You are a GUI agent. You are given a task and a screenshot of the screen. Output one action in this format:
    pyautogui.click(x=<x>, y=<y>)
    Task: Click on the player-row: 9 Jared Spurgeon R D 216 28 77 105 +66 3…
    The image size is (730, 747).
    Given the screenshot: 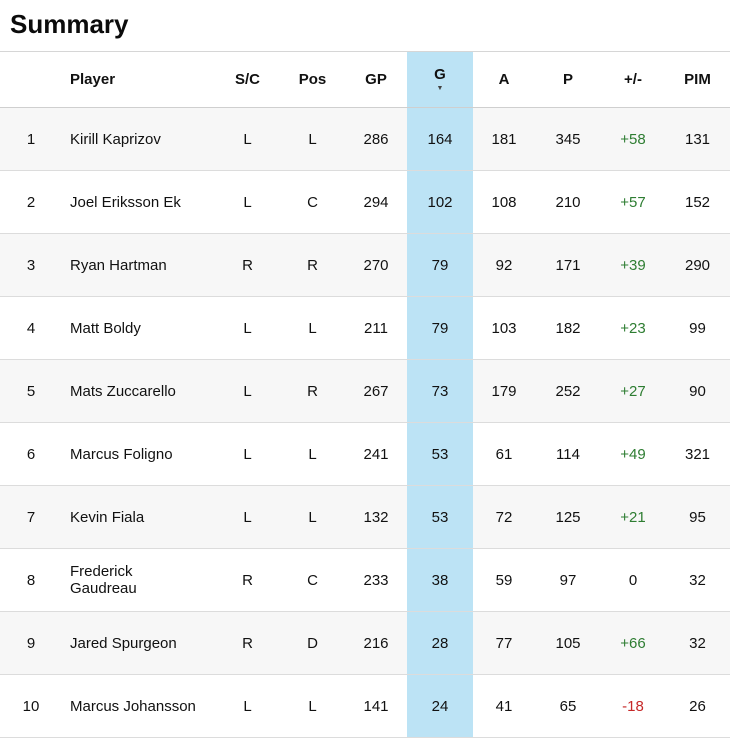 What is the action you would take?
    pyautogui.click(x=365, y=643)
    